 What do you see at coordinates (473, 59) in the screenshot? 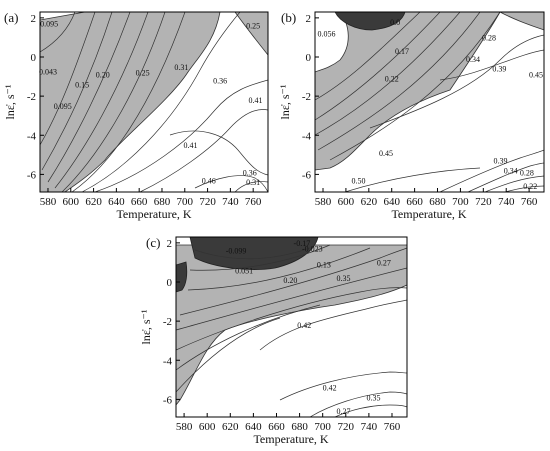
I see `panel-b-contour-label: 0.34` at bounding box center [473, 59].